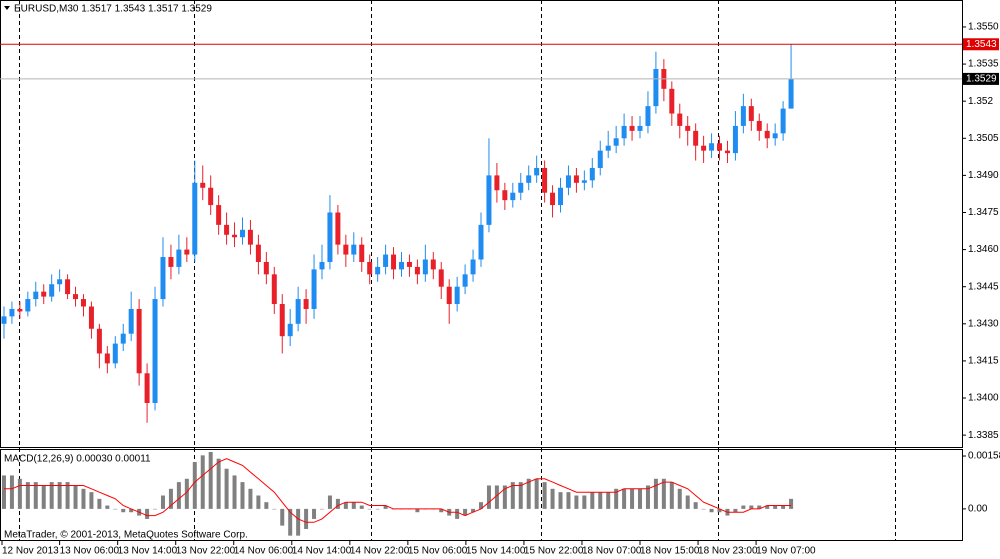 This screenshot has width=1000, height=559. Describe the element at coordinates (612, 551) in the screenshot. I see `x-tick-label: 18 Nov 07:00` at that location.